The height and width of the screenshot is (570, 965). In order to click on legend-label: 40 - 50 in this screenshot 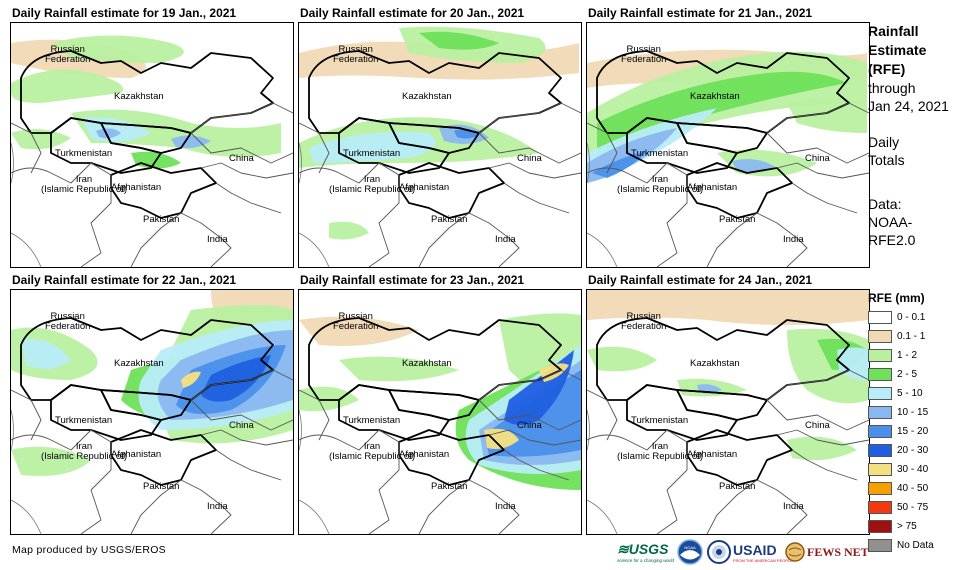, I will do `click(913, 488)`.